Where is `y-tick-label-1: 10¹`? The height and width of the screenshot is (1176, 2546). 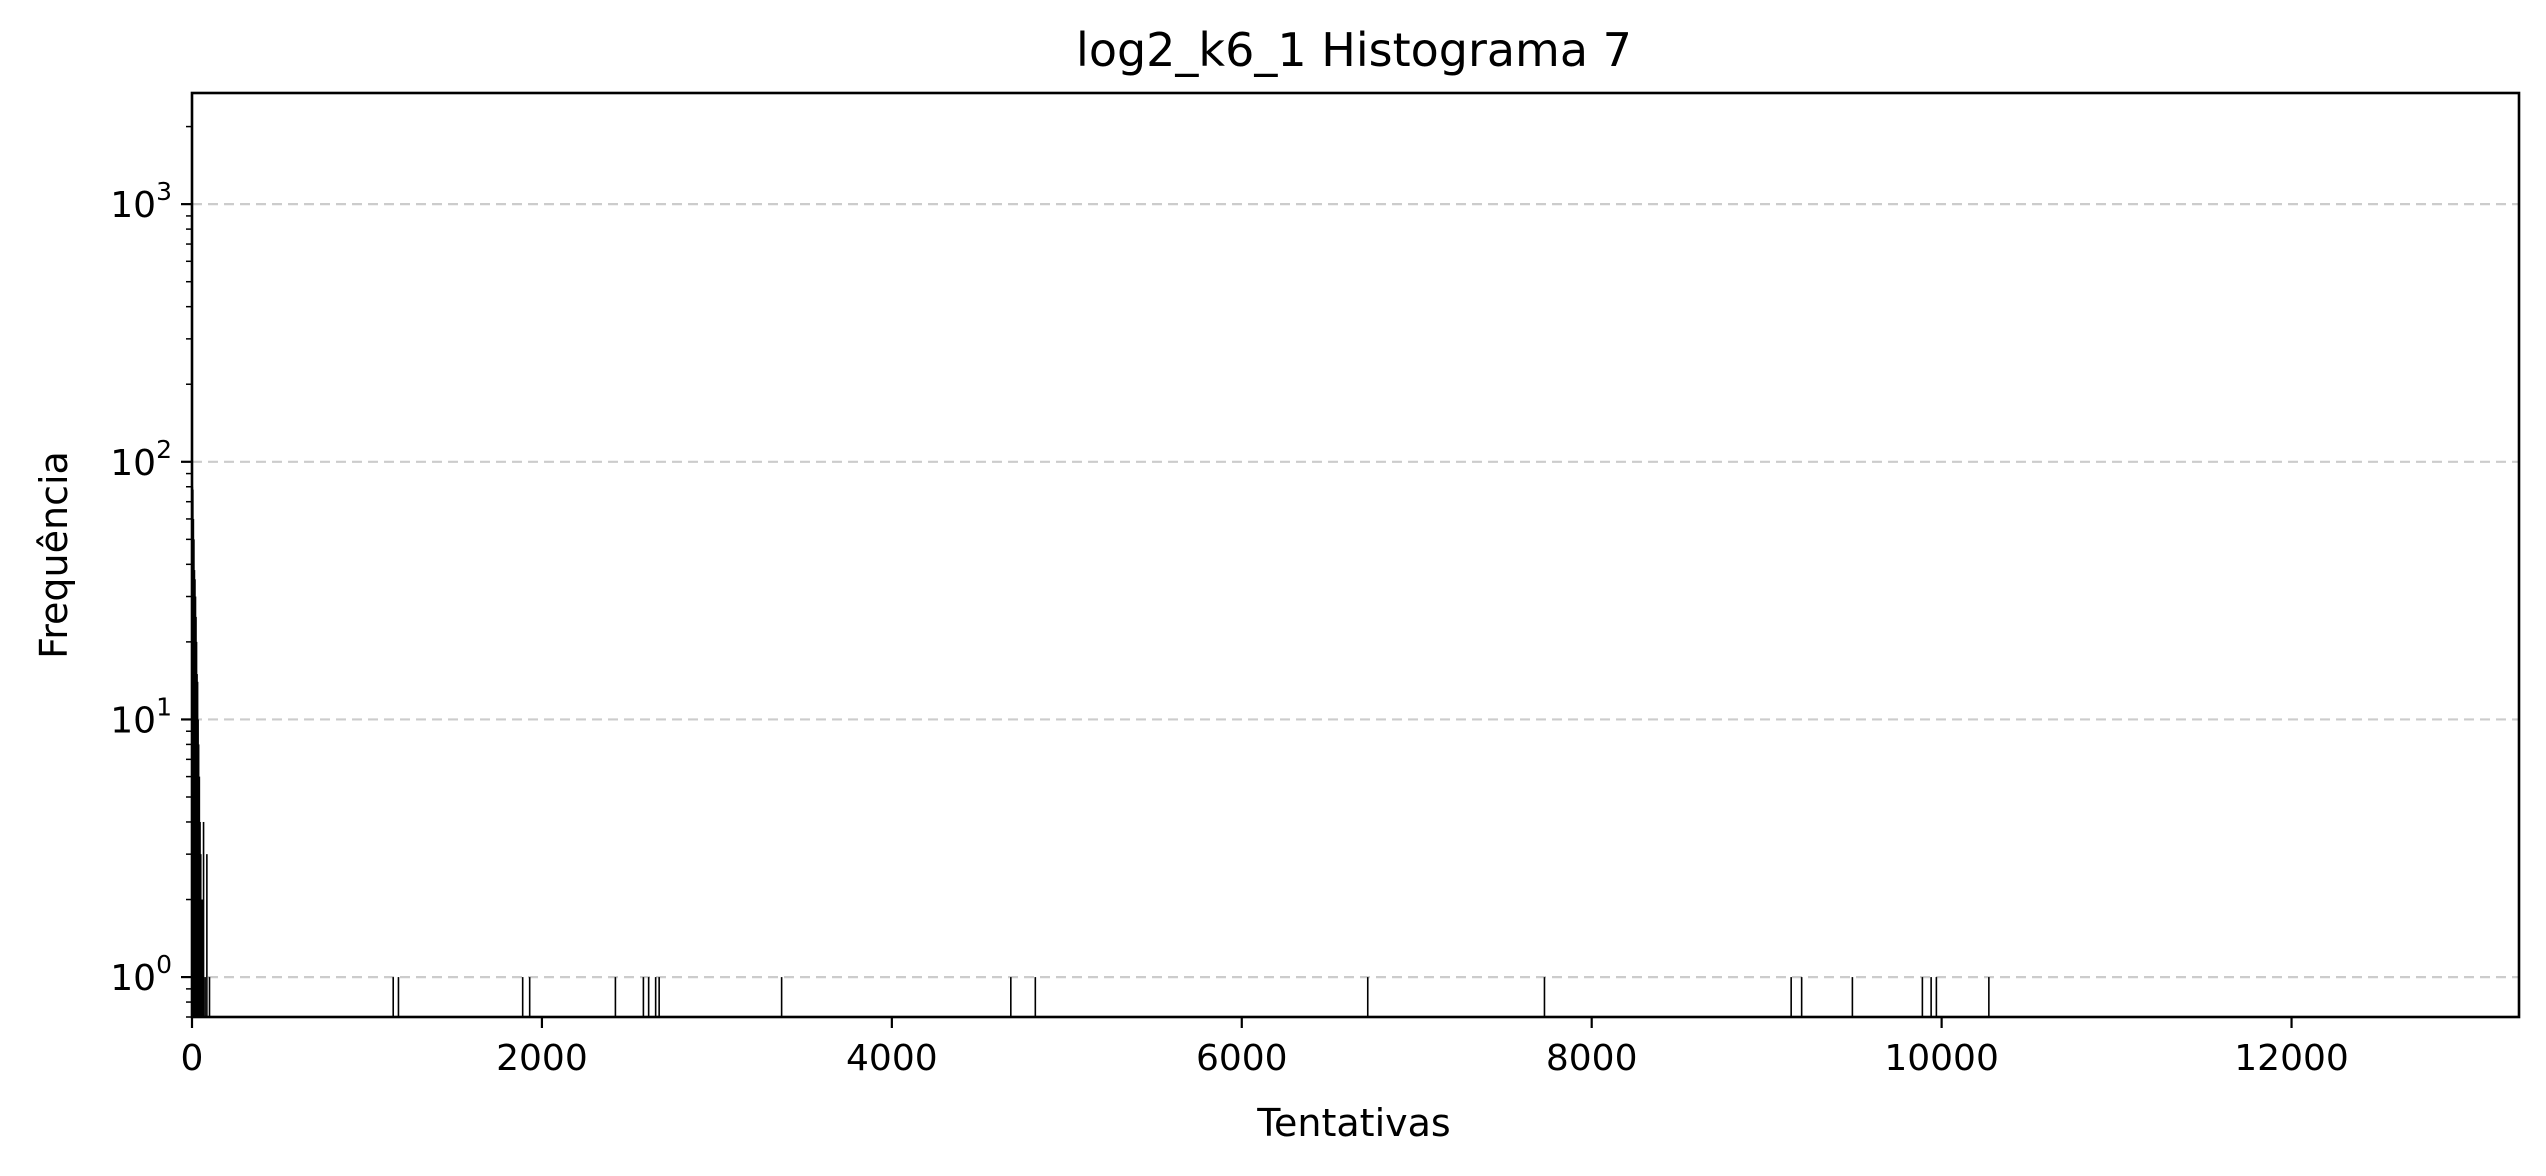 y-tick-label-1: 10¹ is located at coordinates (141, 716).